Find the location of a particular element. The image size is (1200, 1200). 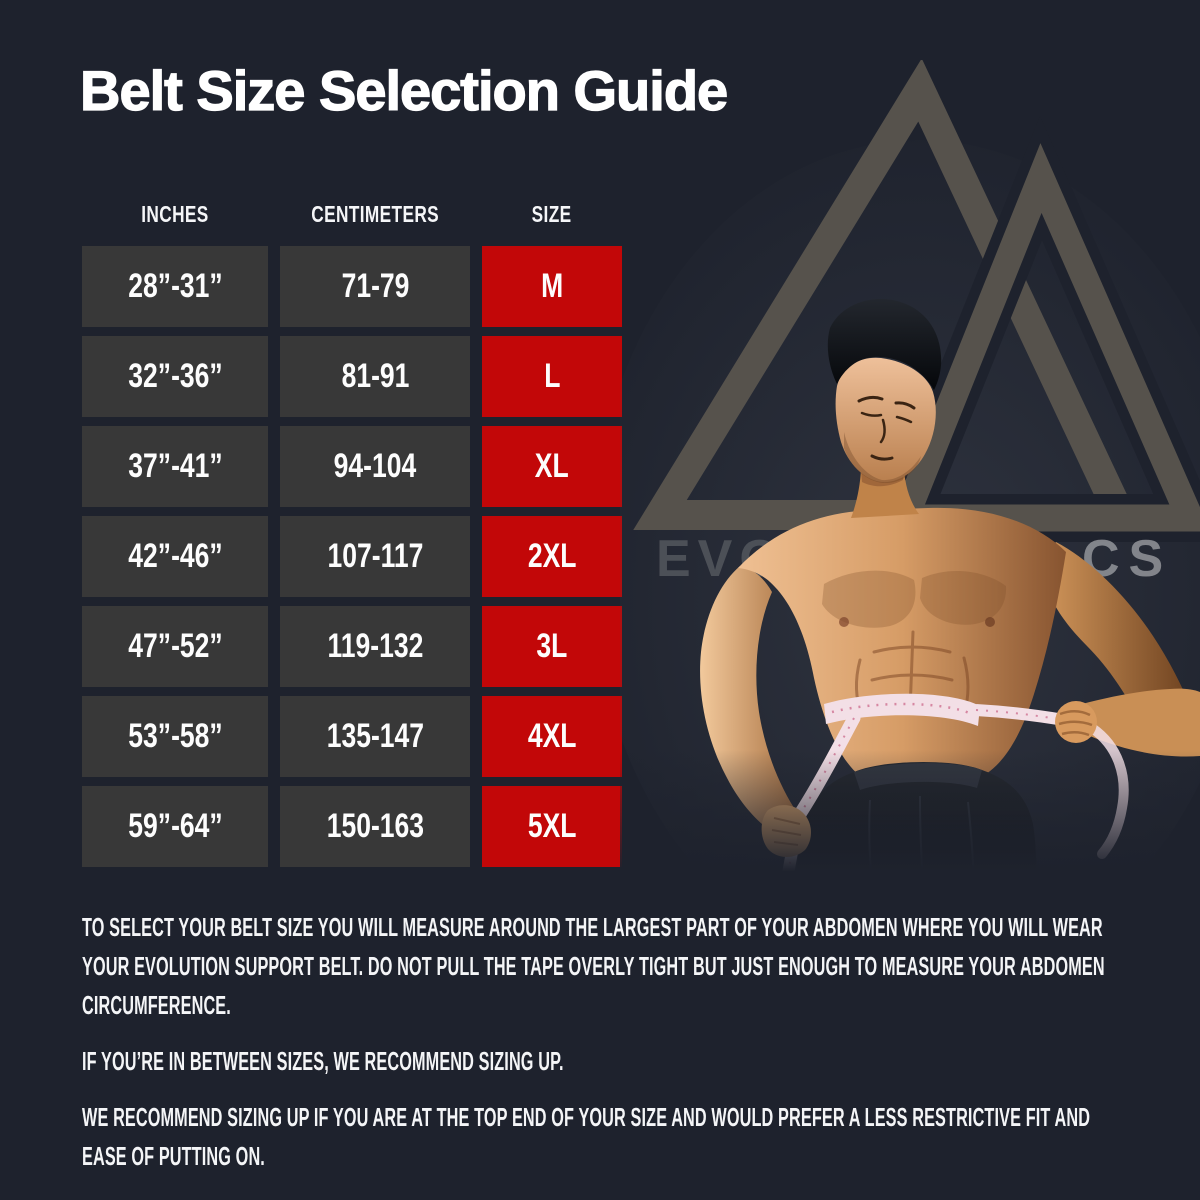

centimeters-cell: 107-117 is located at coordinates (375, 556).